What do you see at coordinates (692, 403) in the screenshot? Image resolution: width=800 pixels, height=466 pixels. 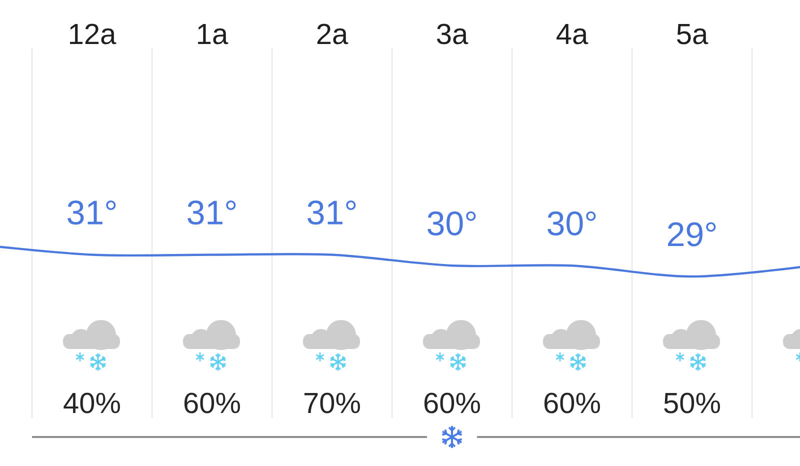 I see `annotation: 50%` at bounding box center [692, 403].